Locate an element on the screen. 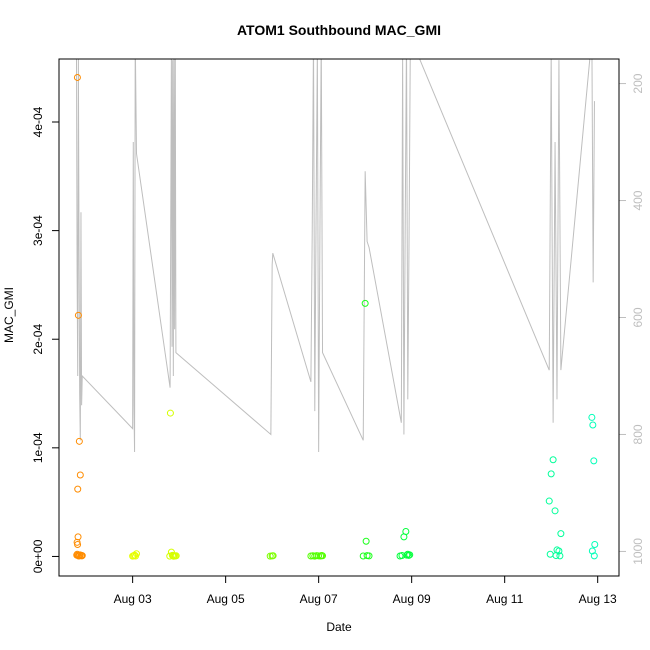 The image size is (650, 650). x-tick-label: Aug 11 is located at coordinates (504, 599).